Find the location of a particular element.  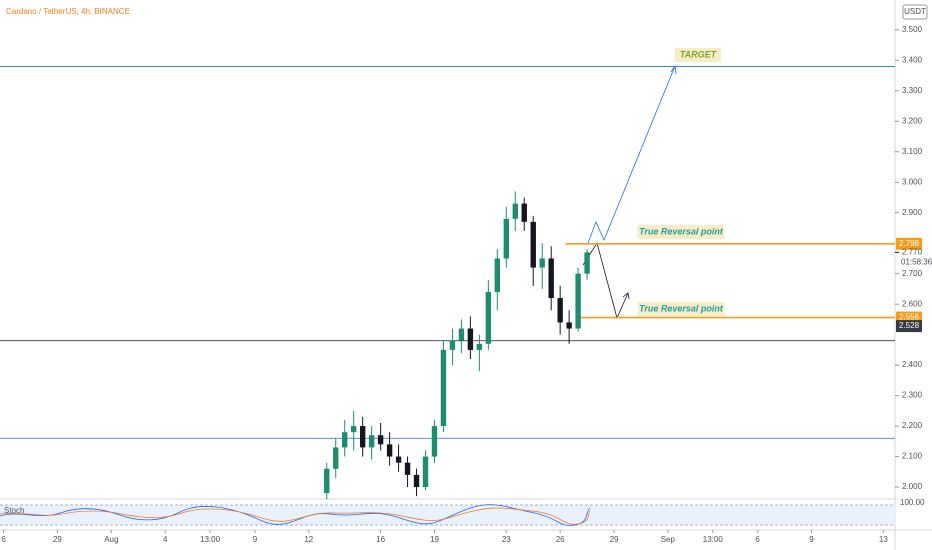

oscillator-label: Stoch is located at coordinates (14, 510).